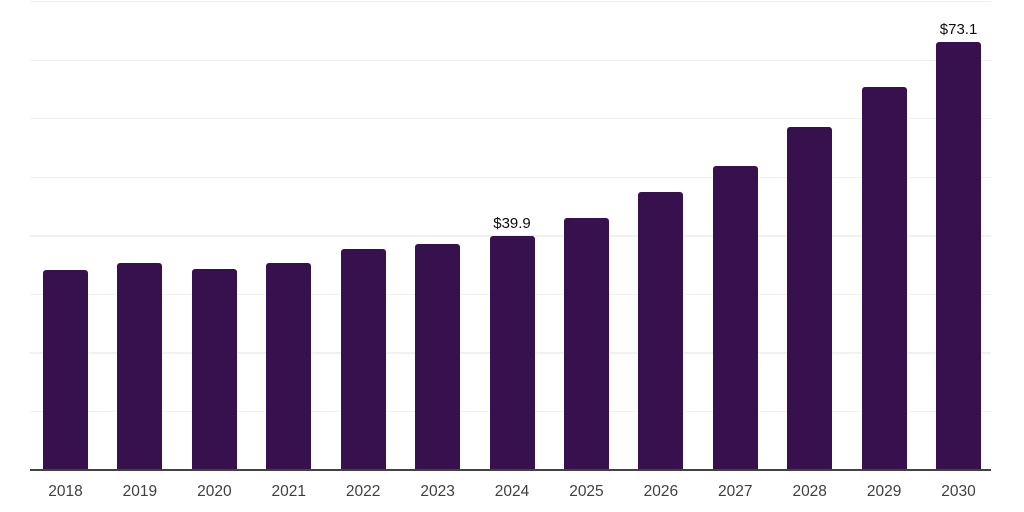  Describe the element at coordinates (809, 491) in the screenshot. I see `x-tick-2028: 2028` at that location.